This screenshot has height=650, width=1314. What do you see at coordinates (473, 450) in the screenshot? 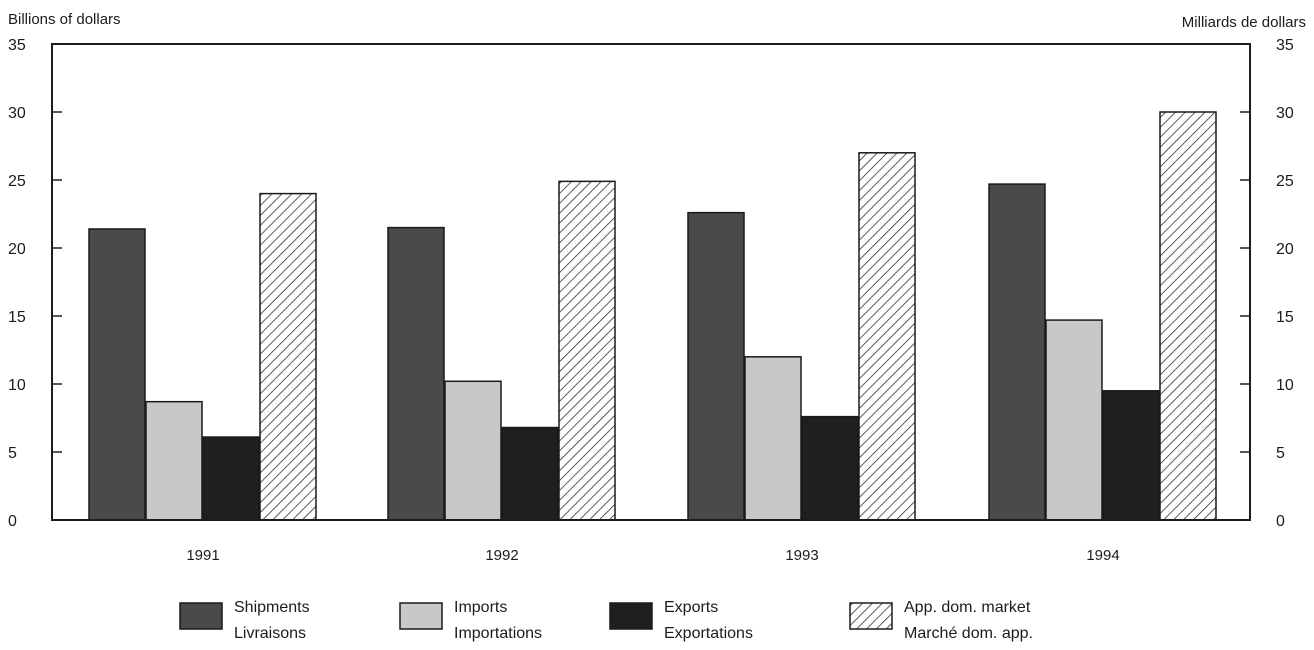
I see `bar-imports-1992` at bounding box center [473, 450].